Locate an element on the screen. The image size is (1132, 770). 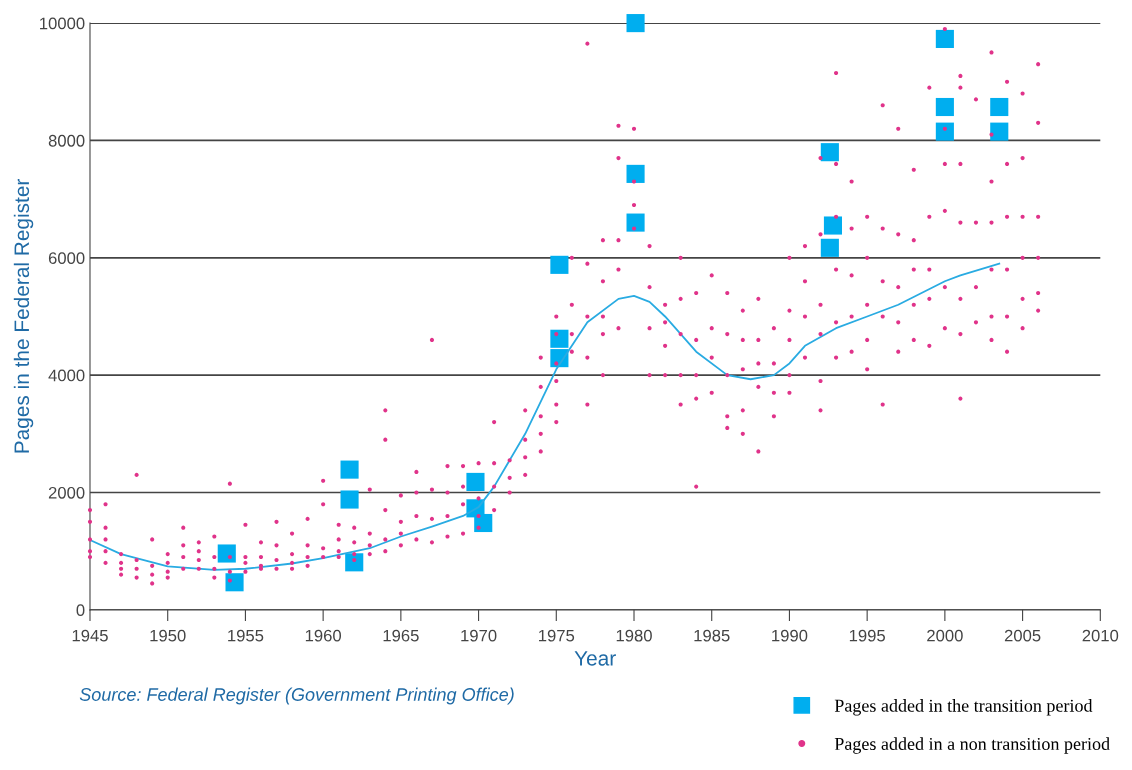
legend-label: Pages added in a non transition period is located at coordinates (972, 745).